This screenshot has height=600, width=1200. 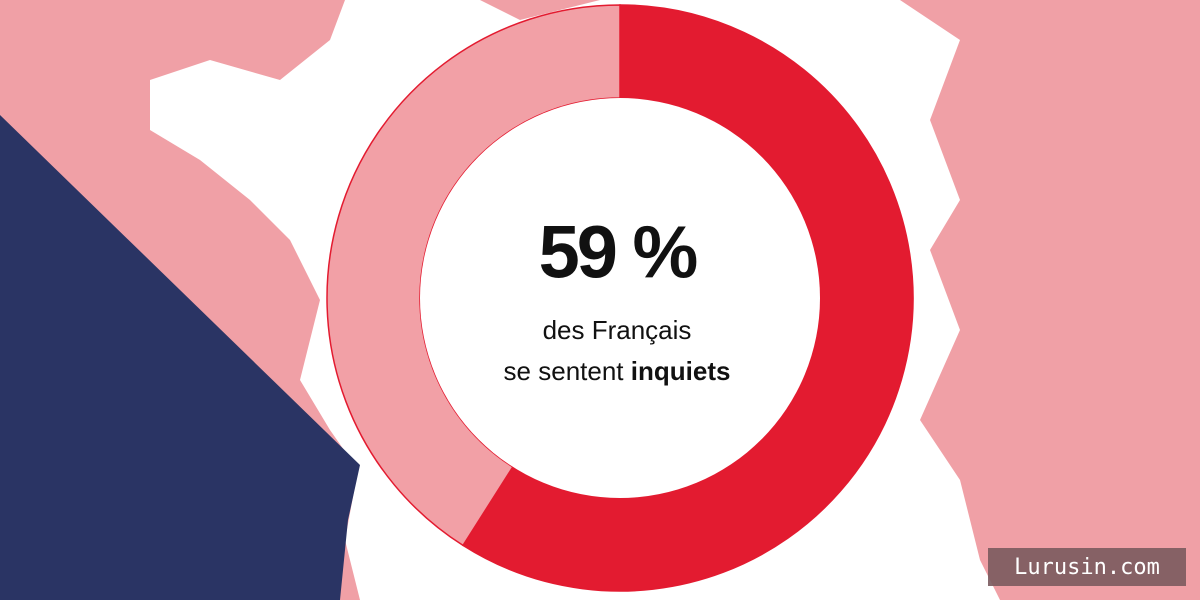 What do you see at coordinates (618, 252) in the screenshot?
I see `center-value: 59 %` at bounding box center [618, 252].